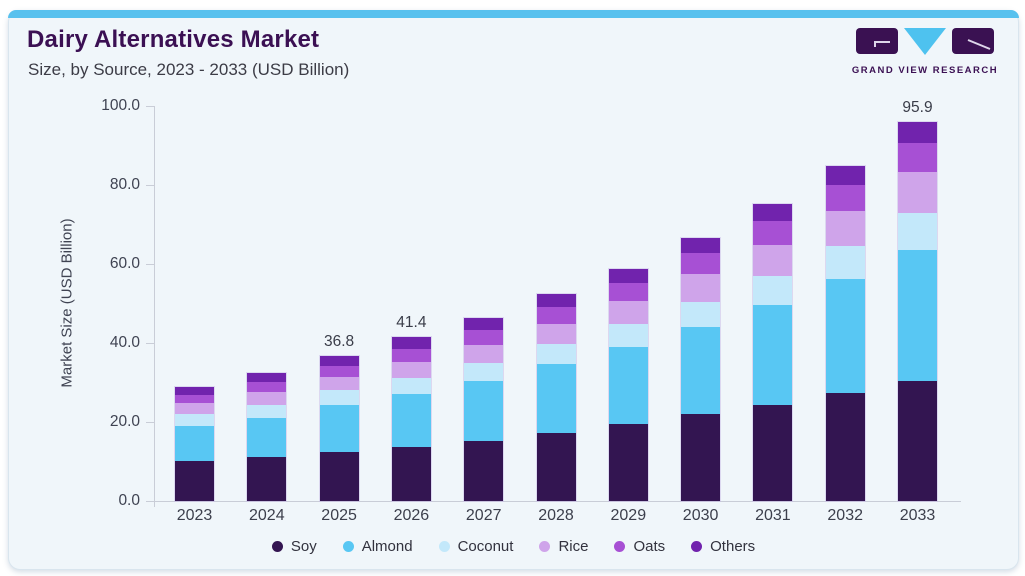  Describe the element at coordinates (628, 312) in the screenshot. I see `bar-2029-rice-segment` at that location.